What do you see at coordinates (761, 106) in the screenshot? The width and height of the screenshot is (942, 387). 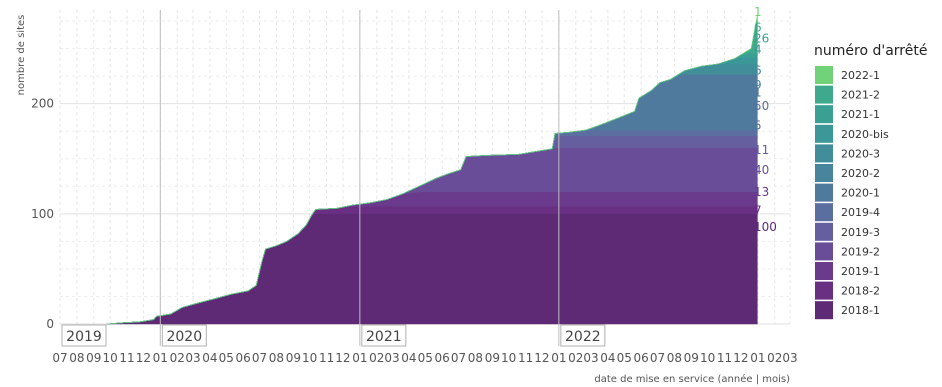 I see `end-label: 50` at bounding box center [761, 106].